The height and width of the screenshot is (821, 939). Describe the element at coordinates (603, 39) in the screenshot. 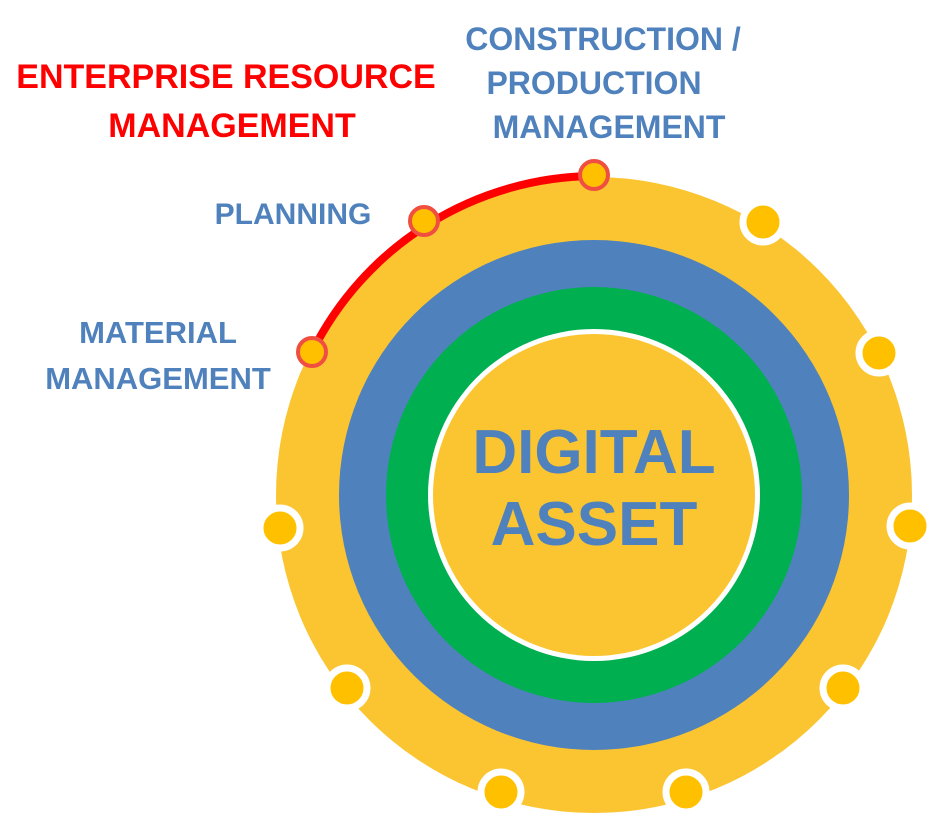

I see `construction-label-line1: CONSTRUCTION /` at that location.